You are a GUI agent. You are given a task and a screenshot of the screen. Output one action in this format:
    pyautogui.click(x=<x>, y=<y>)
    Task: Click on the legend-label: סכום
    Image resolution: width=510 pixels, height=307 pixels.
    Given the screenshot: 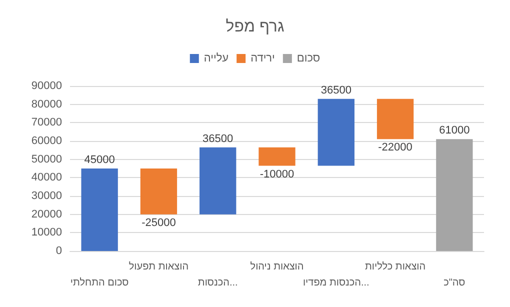 What is the action you would take?
    pyautogui.click(x=308, y=58)
    